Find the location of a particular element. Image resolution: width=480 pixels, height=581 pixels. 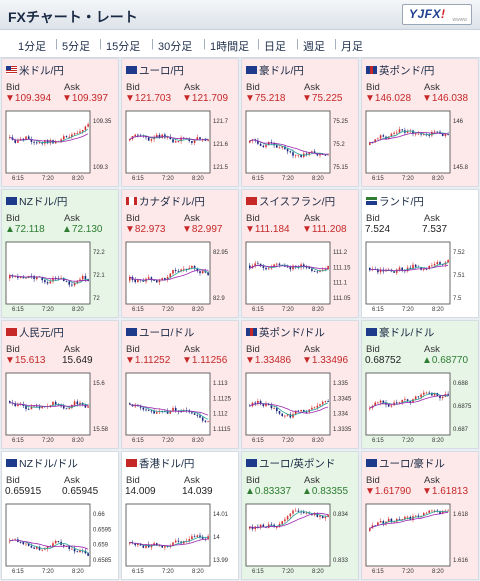

tab-6: 週足 is located at coordinates (314, 47).